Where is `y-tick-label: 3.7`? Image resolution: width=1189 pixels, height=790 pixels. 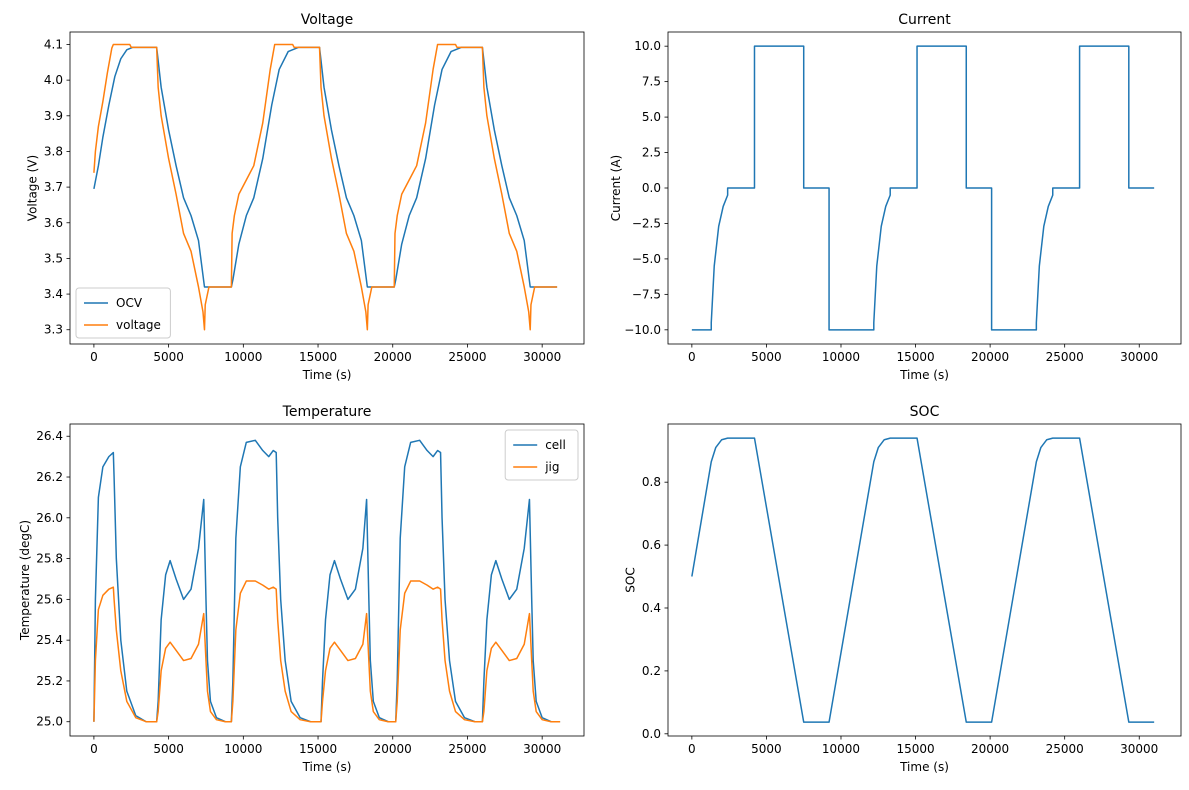 y-tick-label: 3.7 is located at coordinates (53, 187).